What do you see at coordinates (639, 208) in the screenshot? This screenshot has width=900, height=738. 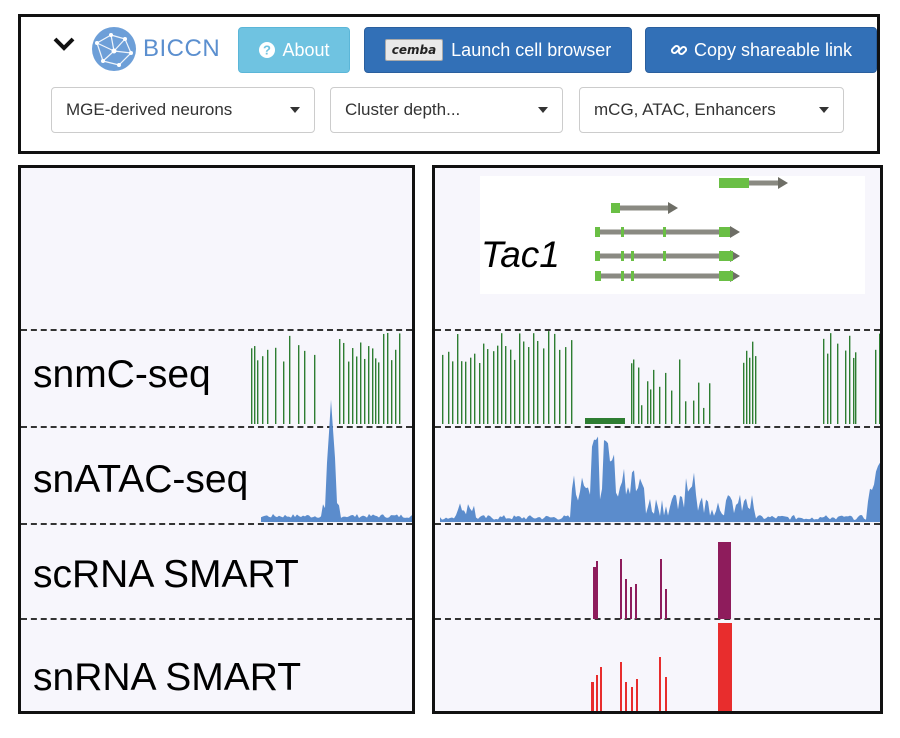 I see `transcript-b-line` at bounding box center [639, 208].